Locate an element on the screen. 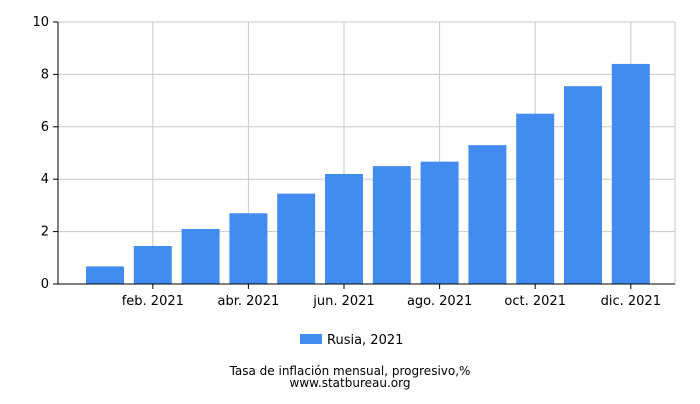  y-tick-label: 2 is located at coordinates (45, 232).